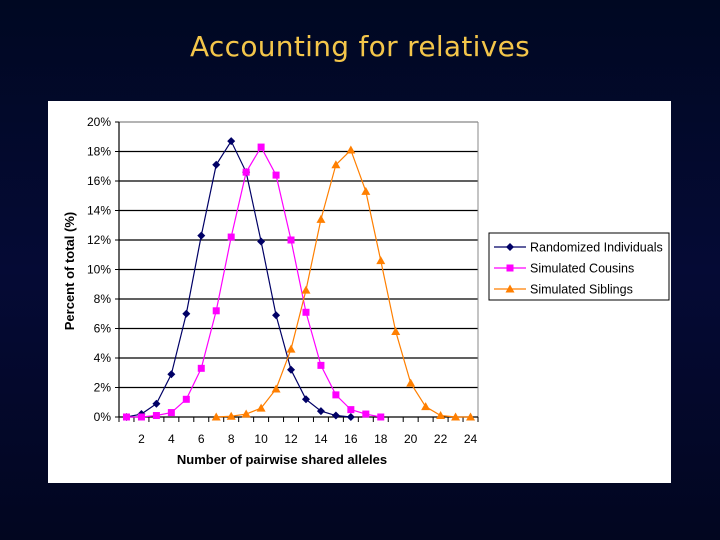 The image size is (720, 540). I want to click on y-tick-label: 10%, so click(99, 270).